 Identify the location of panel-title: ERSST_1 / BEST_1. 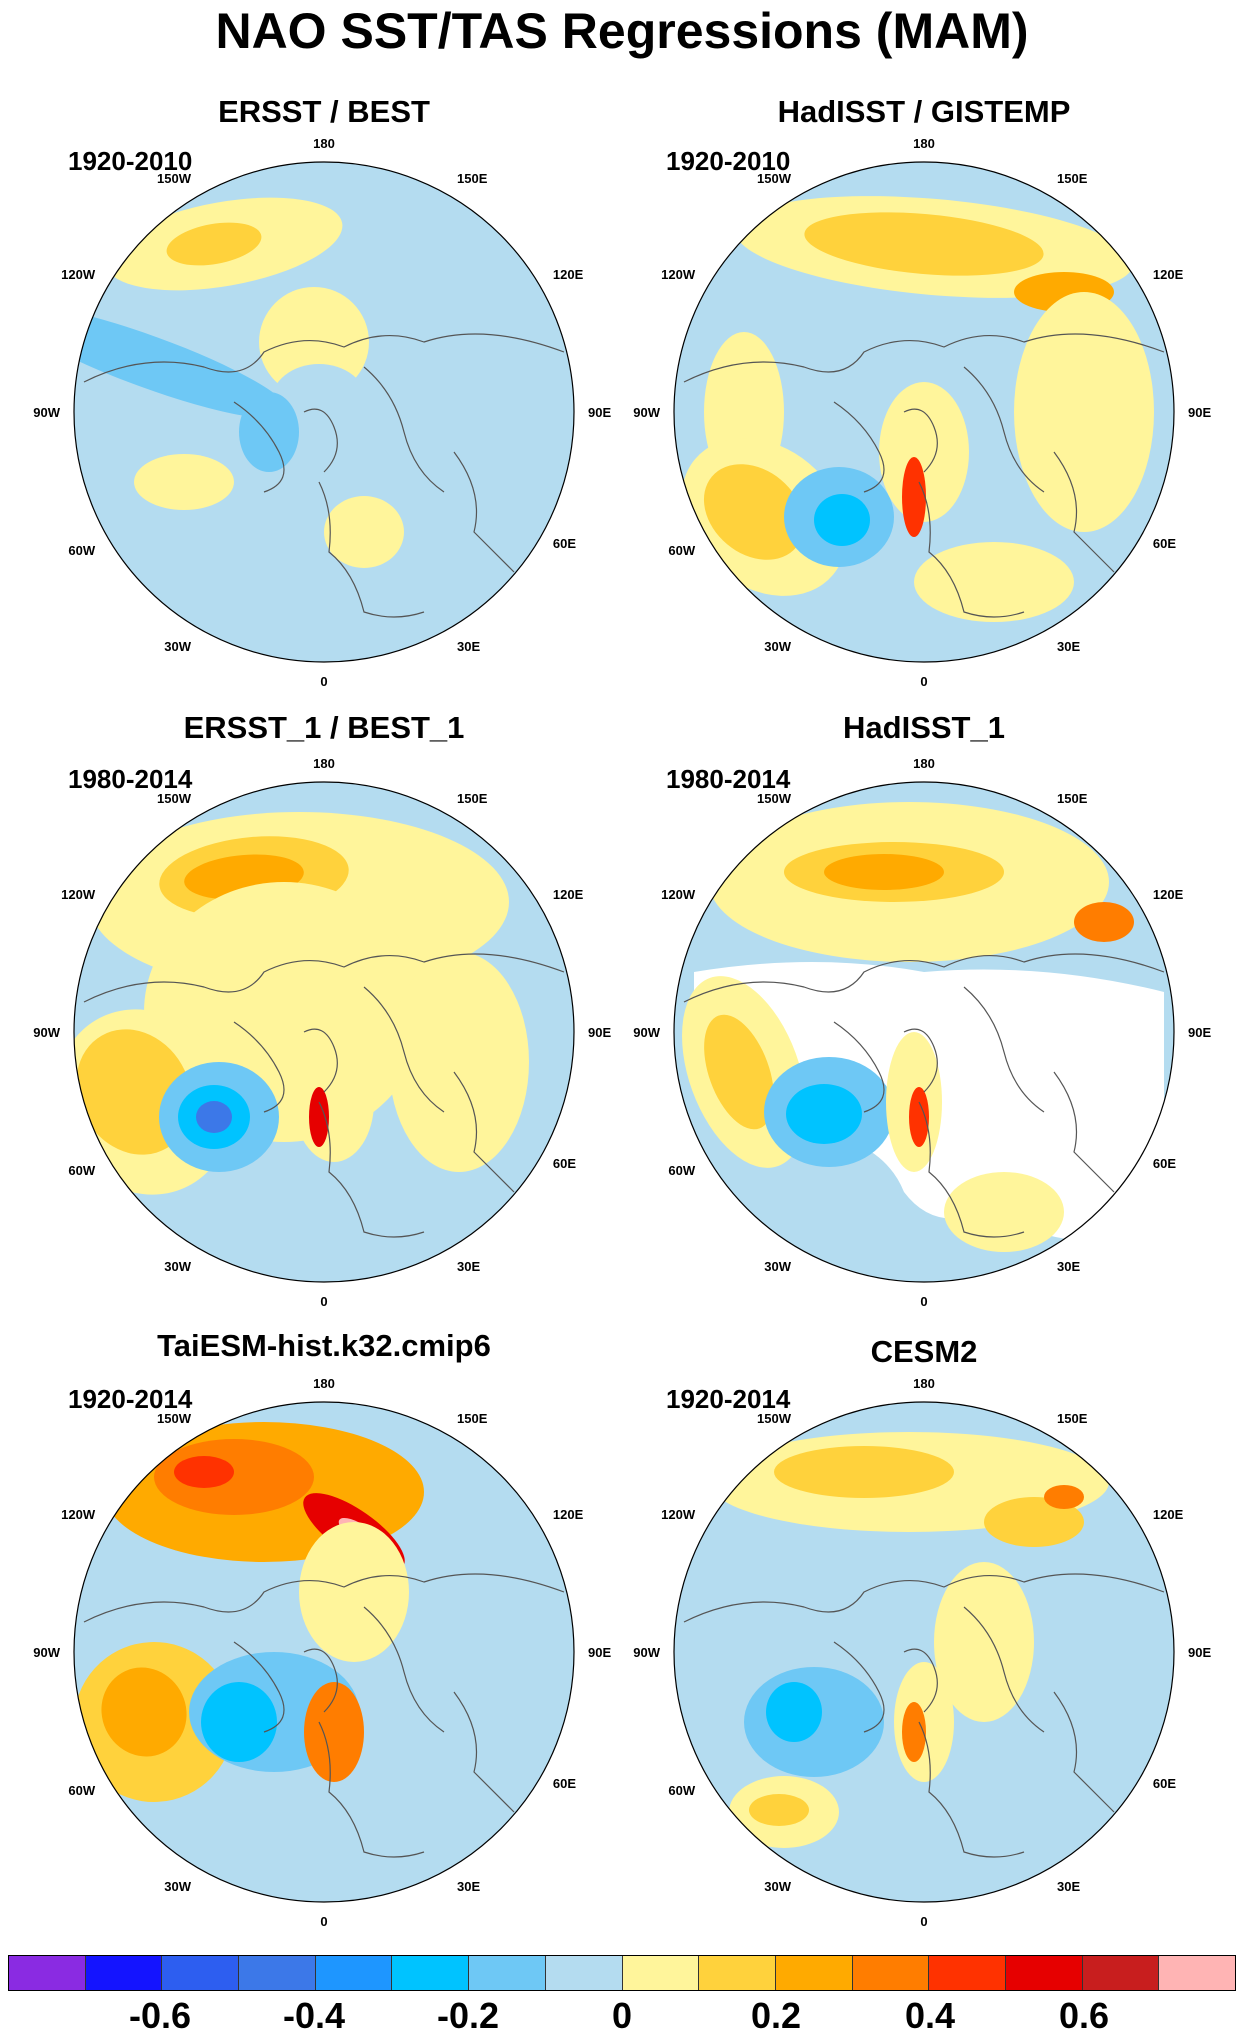
(324, 727).